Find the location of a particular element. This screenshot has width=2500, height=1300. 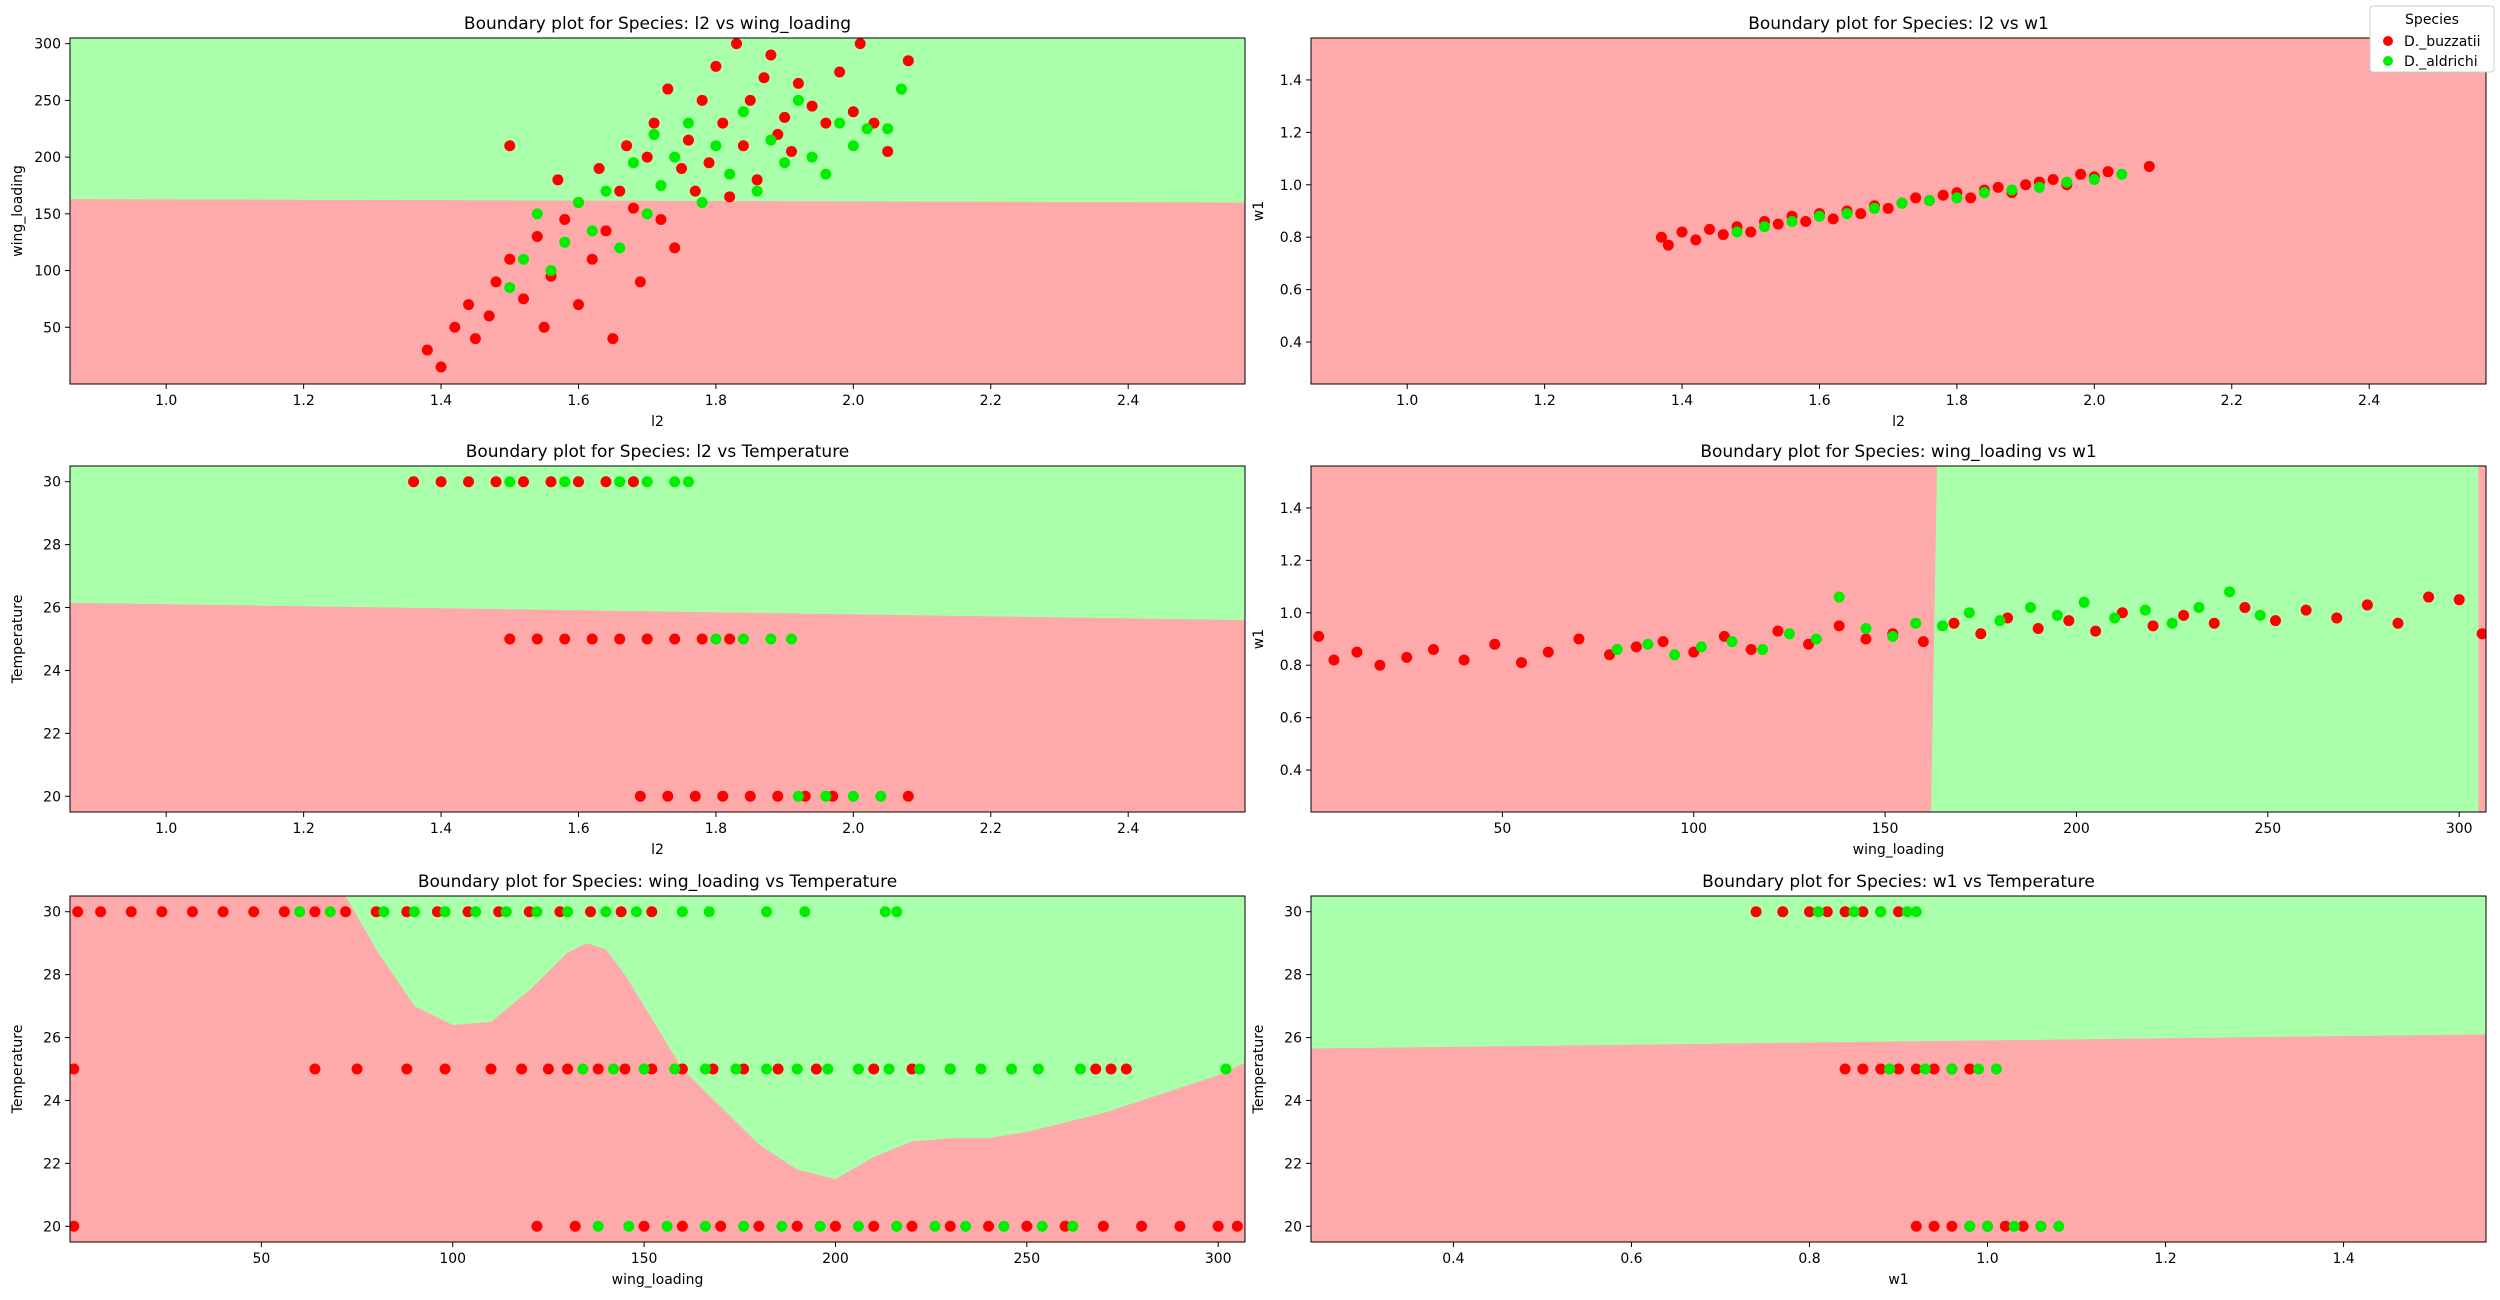

x-tick-label: 150 is located at coordinates (644, 1259).